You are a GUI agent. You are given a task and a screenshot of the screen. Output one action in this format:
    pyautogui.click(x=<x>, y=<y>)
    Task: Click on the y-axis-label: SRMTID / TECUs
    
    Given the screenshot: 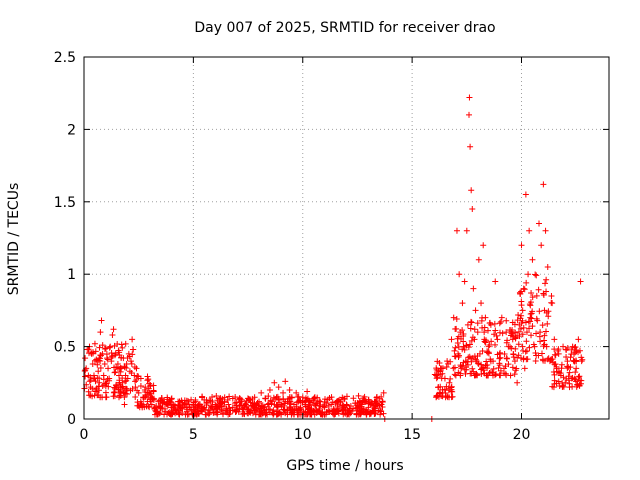 What is the action you would take?
    pyautogui.click(x=14, y=239)
    